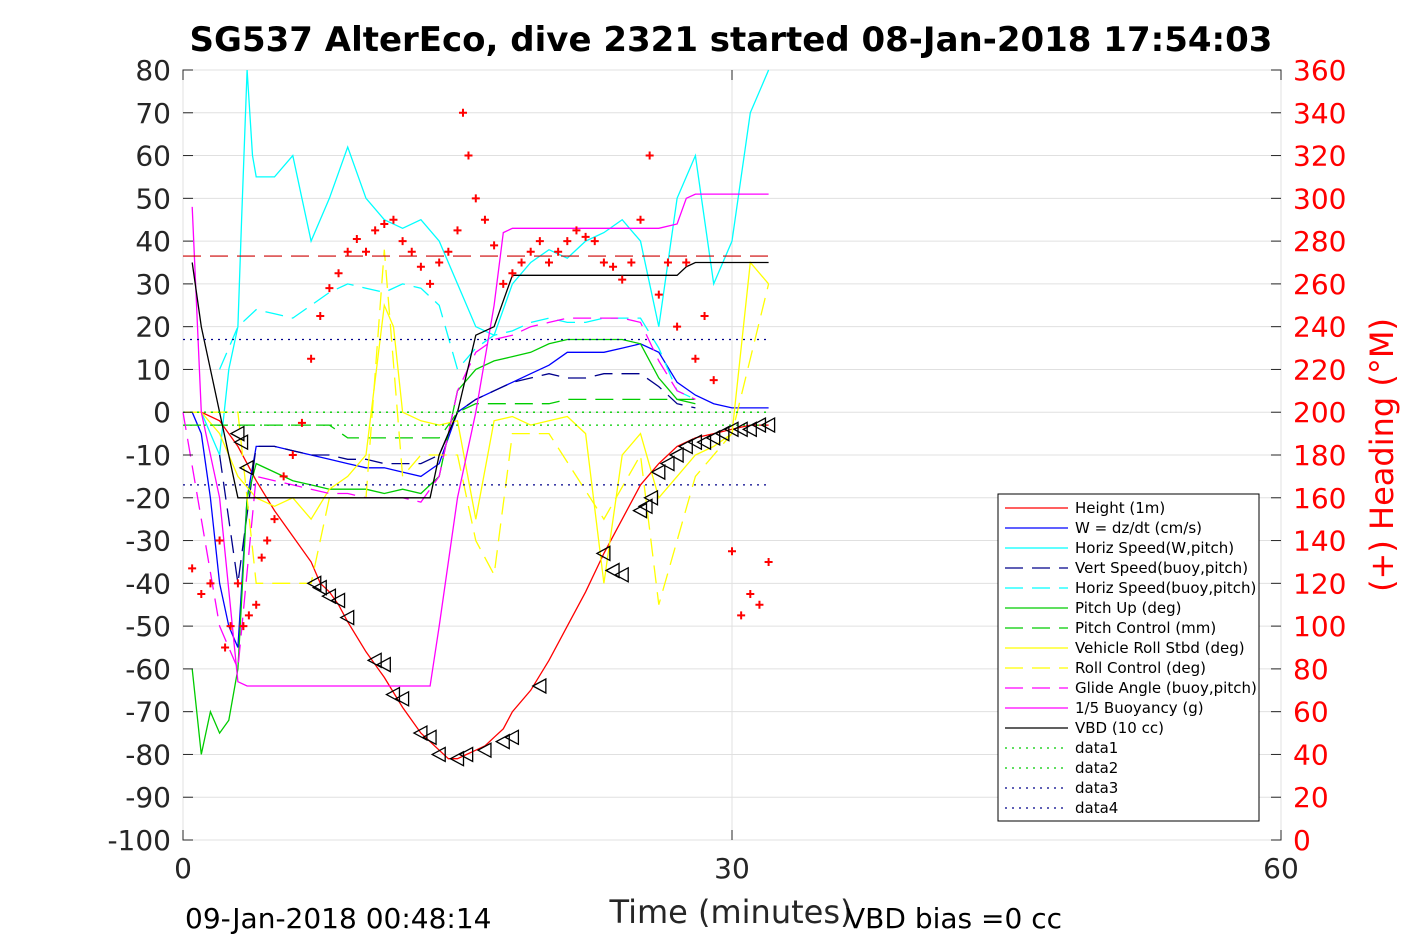  I want to click on y-tick-label: -90, so click(148, 797).